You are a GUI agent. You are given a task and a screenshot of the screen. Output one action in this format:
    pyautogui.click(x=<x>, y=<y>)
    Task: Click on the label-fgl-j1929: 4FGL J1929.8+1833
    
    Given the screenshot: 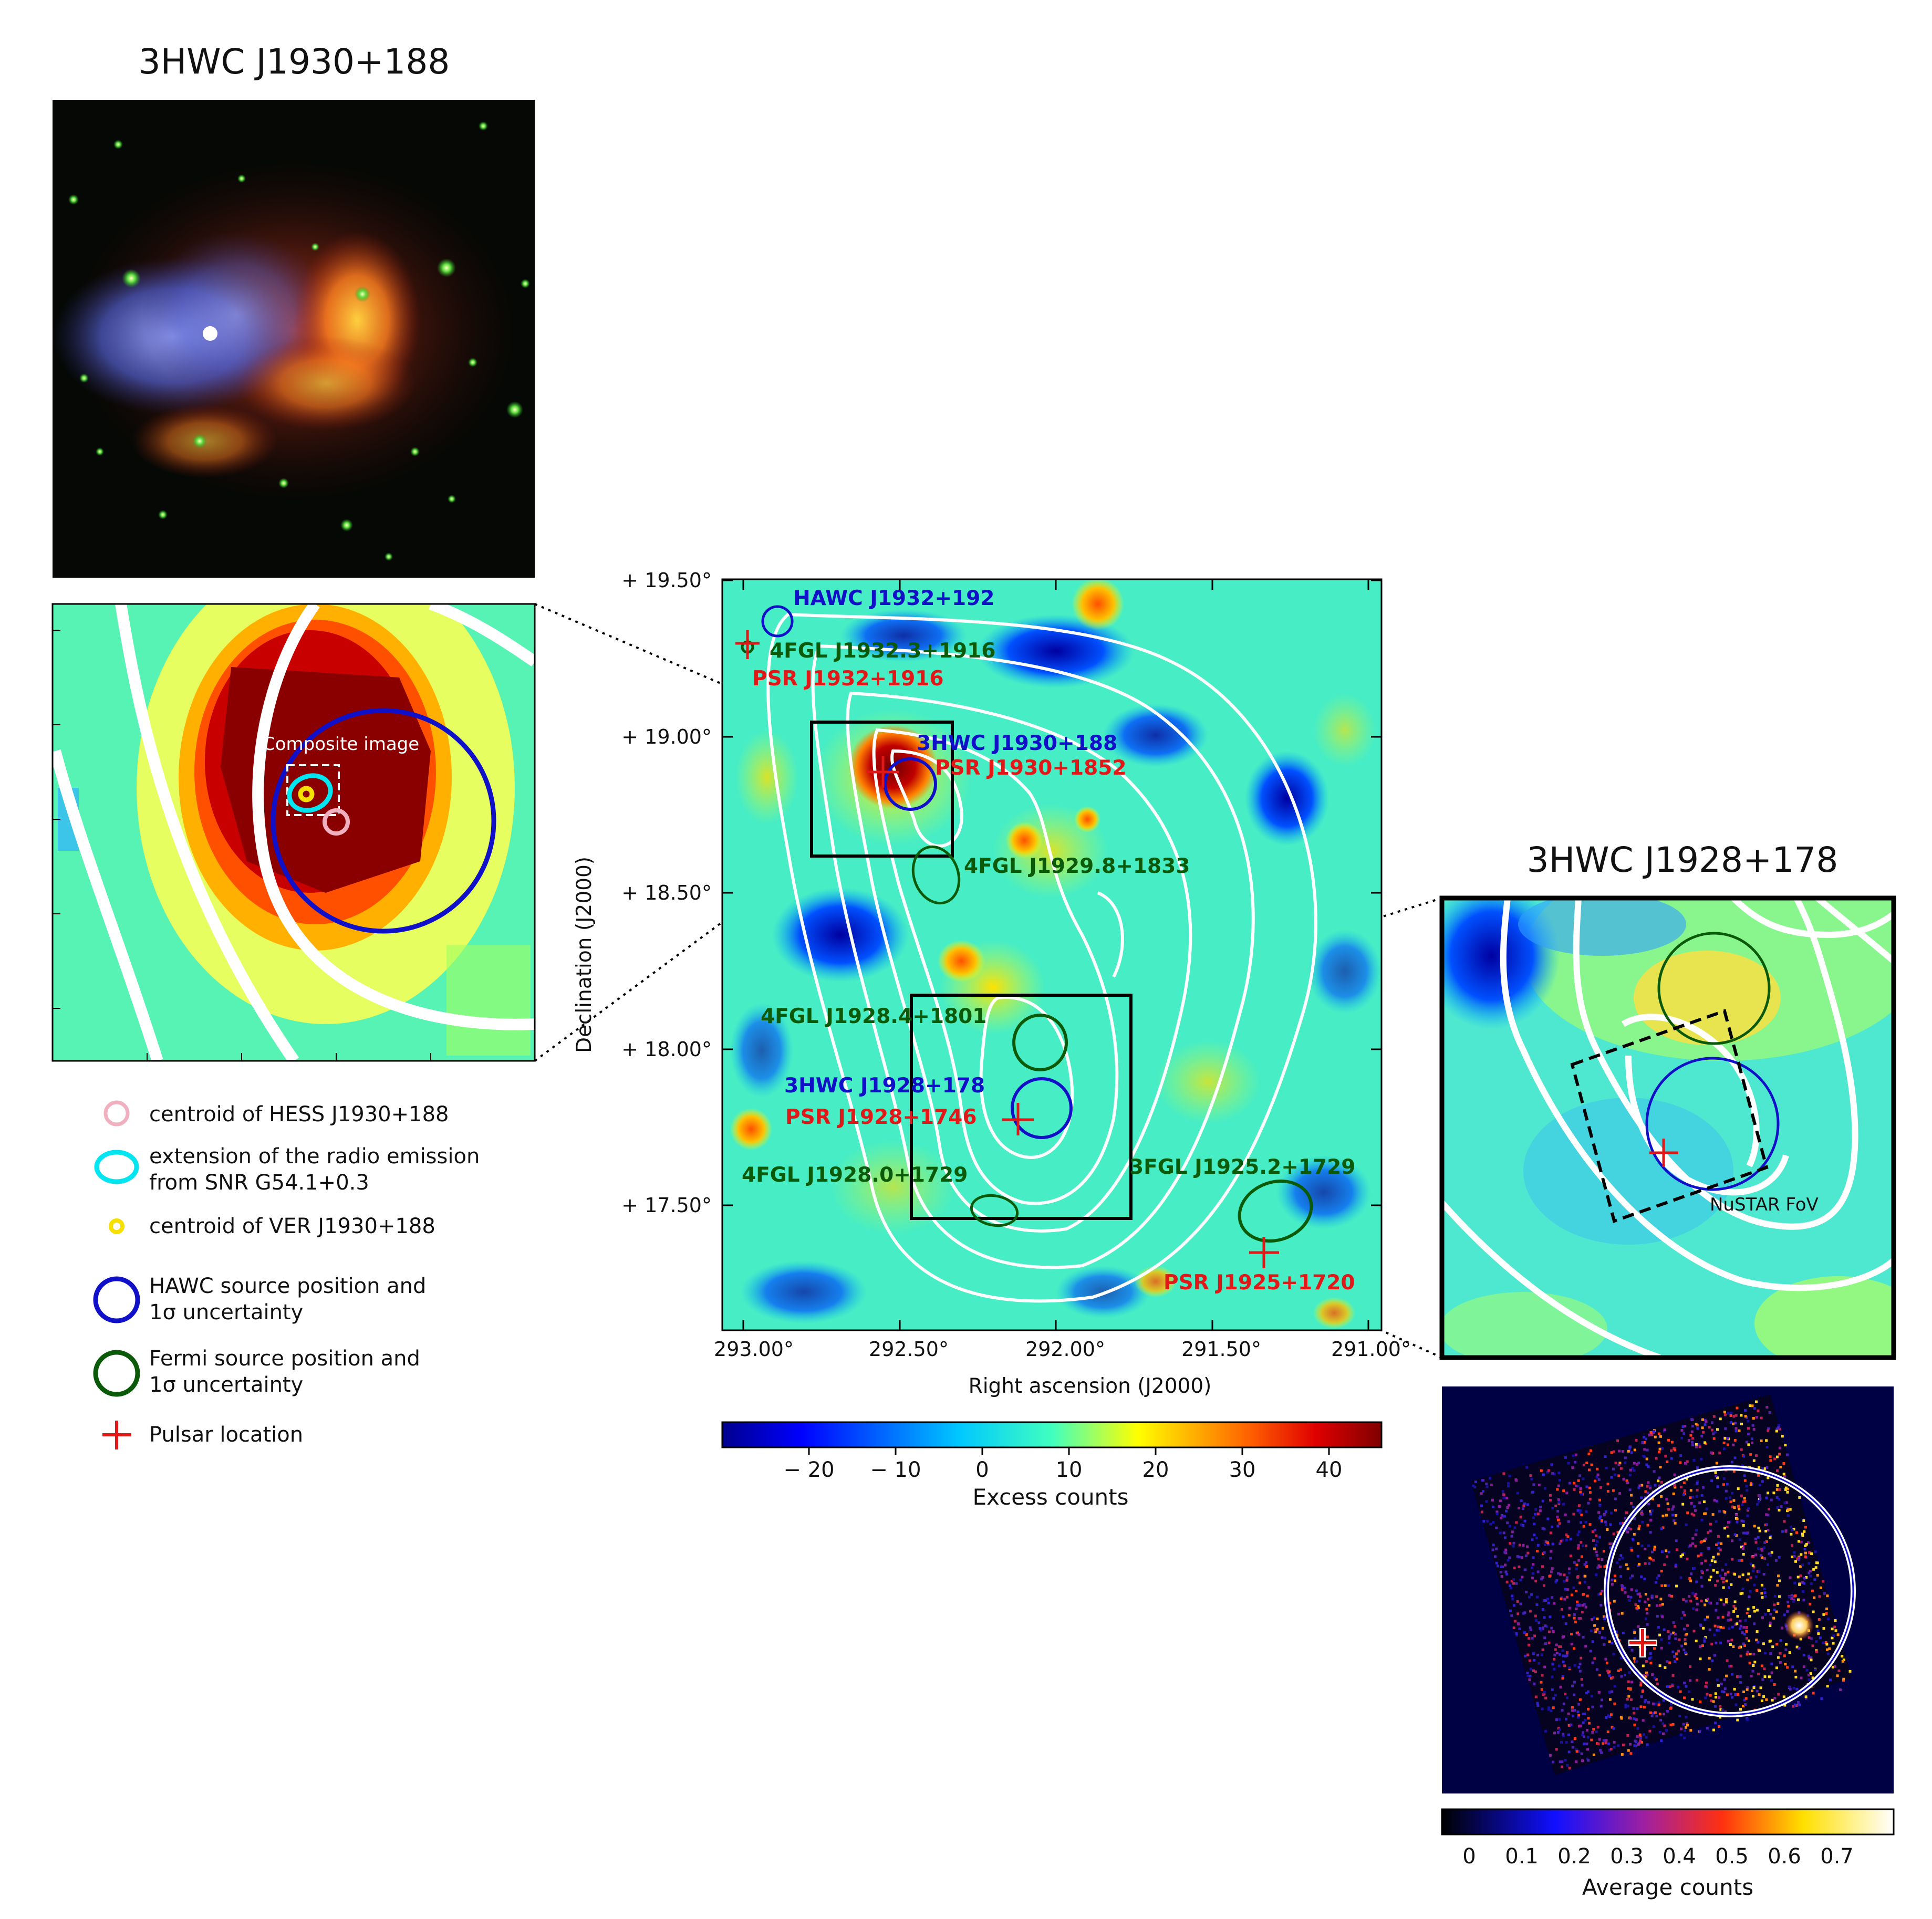 What is the action you would take?
    pyautogui.click(x=1077, y=866)
    